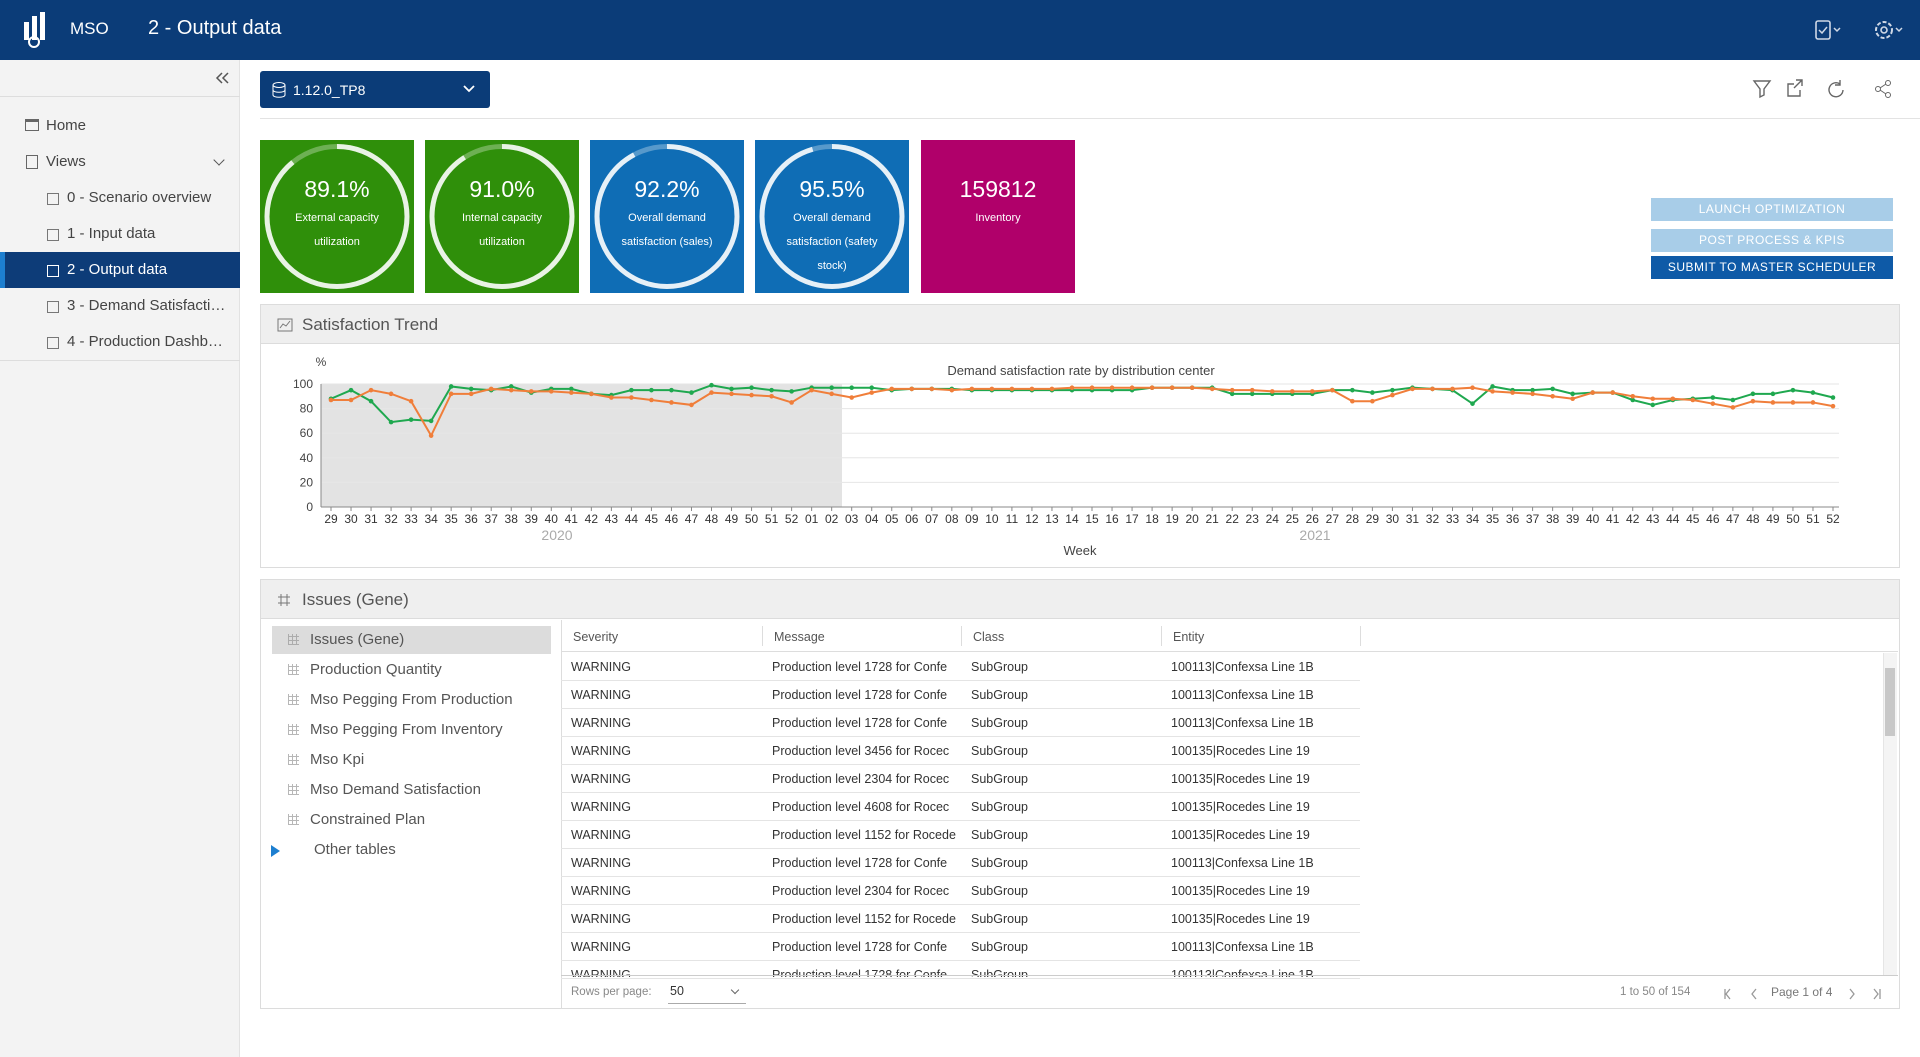 The height and width of the screenshot is (1057, 1920). I want to click on kpi-label: Inventory, so click(998, 218).